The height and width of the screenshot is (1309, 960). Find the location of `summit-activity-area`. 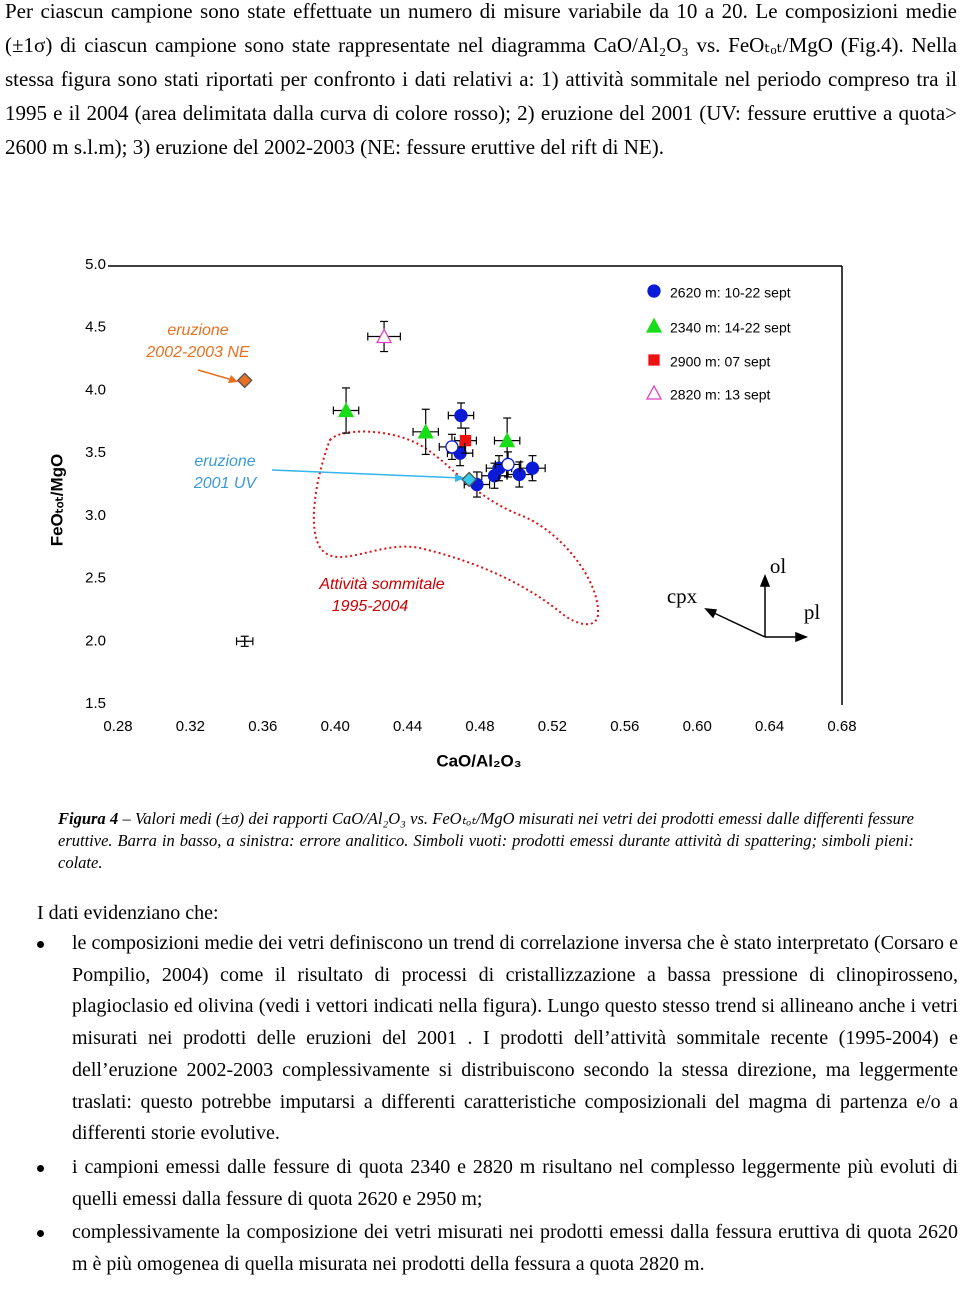

summit-activity-area is located at coordinates (456, 528).